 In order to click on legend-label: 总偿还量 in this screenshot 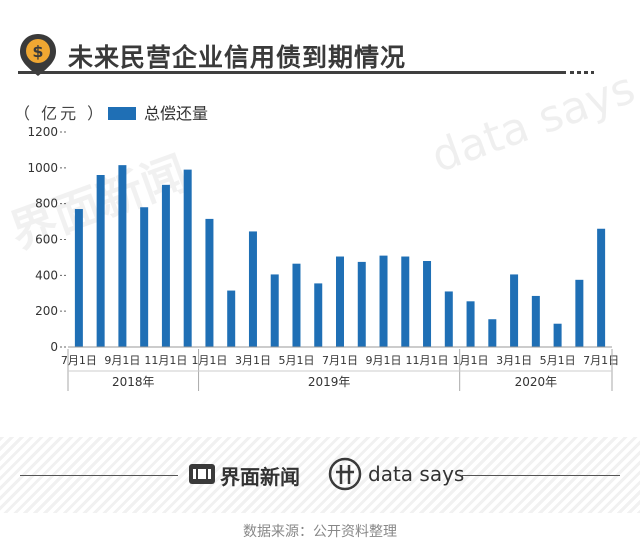, I will do `click(176, 113)`.